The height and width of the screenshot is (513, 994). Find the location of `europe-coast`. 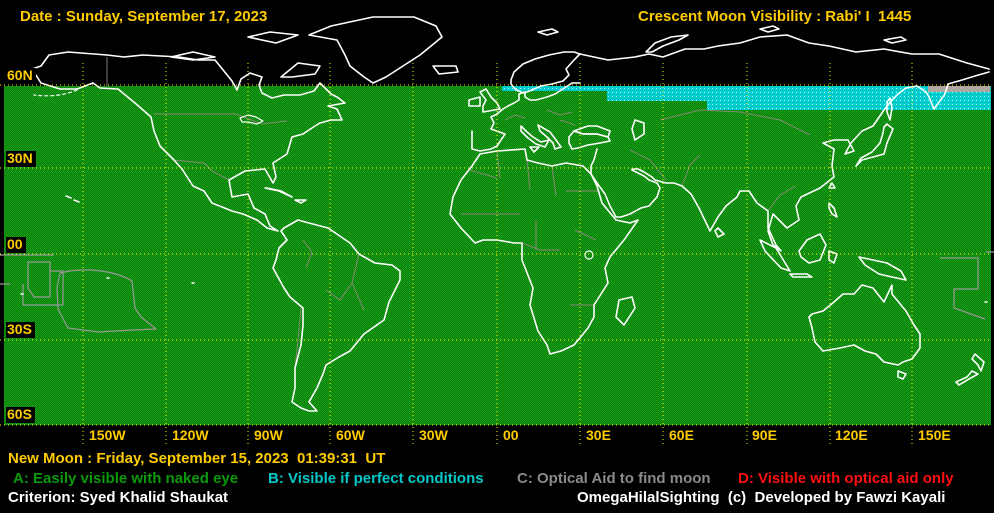

europe-coast is located at coordinates (526, 117).